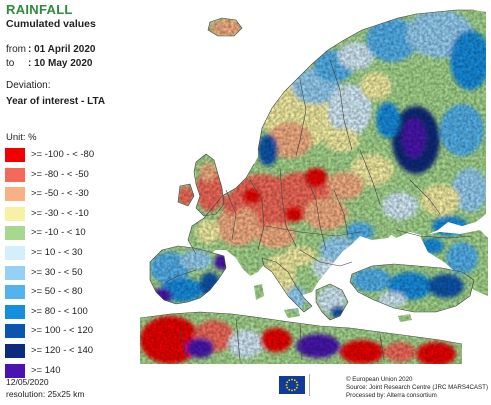 Image resolution: width=491 pixels, height=405 pixels. What do you see at coordinates (56, 101) in the screenshot?
I see `deviation-value: Year of interest - LTA` at bounding box center [56, 101].